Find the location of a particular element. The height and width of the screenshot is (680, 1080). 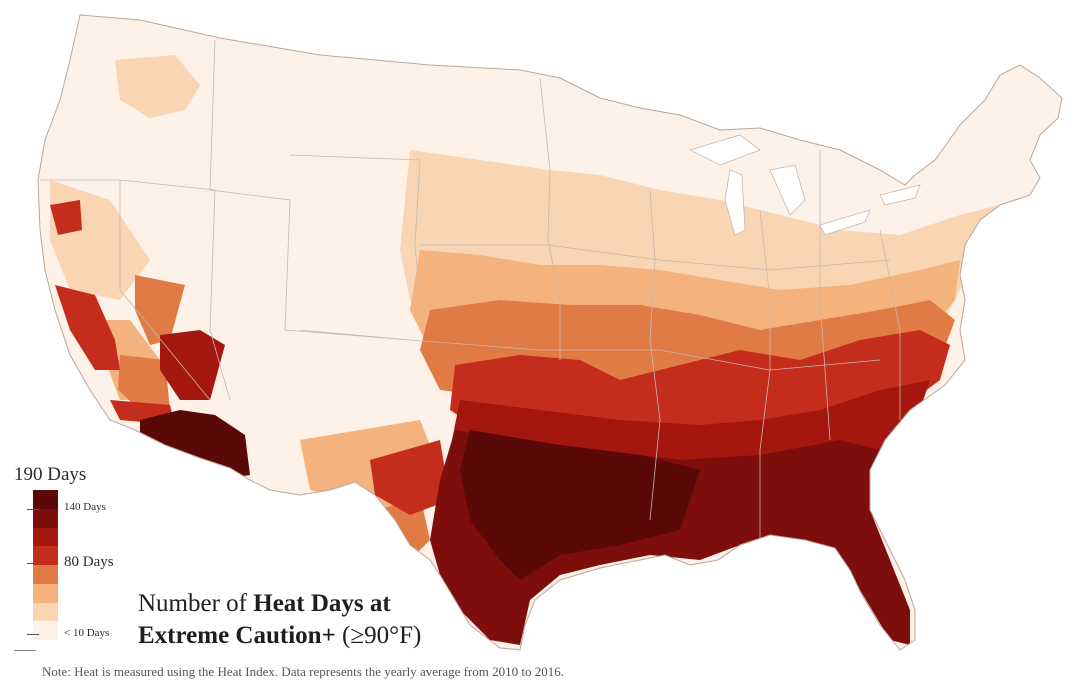

footnote-rule is located at coordinates (25, 650).